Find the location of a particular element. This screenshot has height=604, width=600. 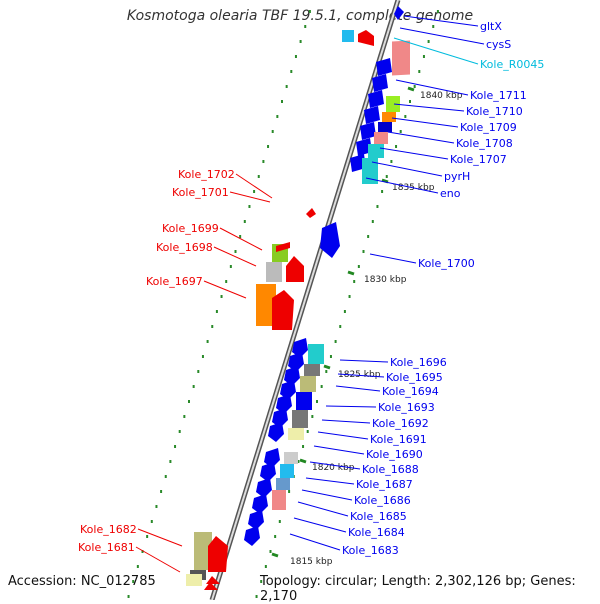

gene-kole-1698b is located at coordinates (295, 269).